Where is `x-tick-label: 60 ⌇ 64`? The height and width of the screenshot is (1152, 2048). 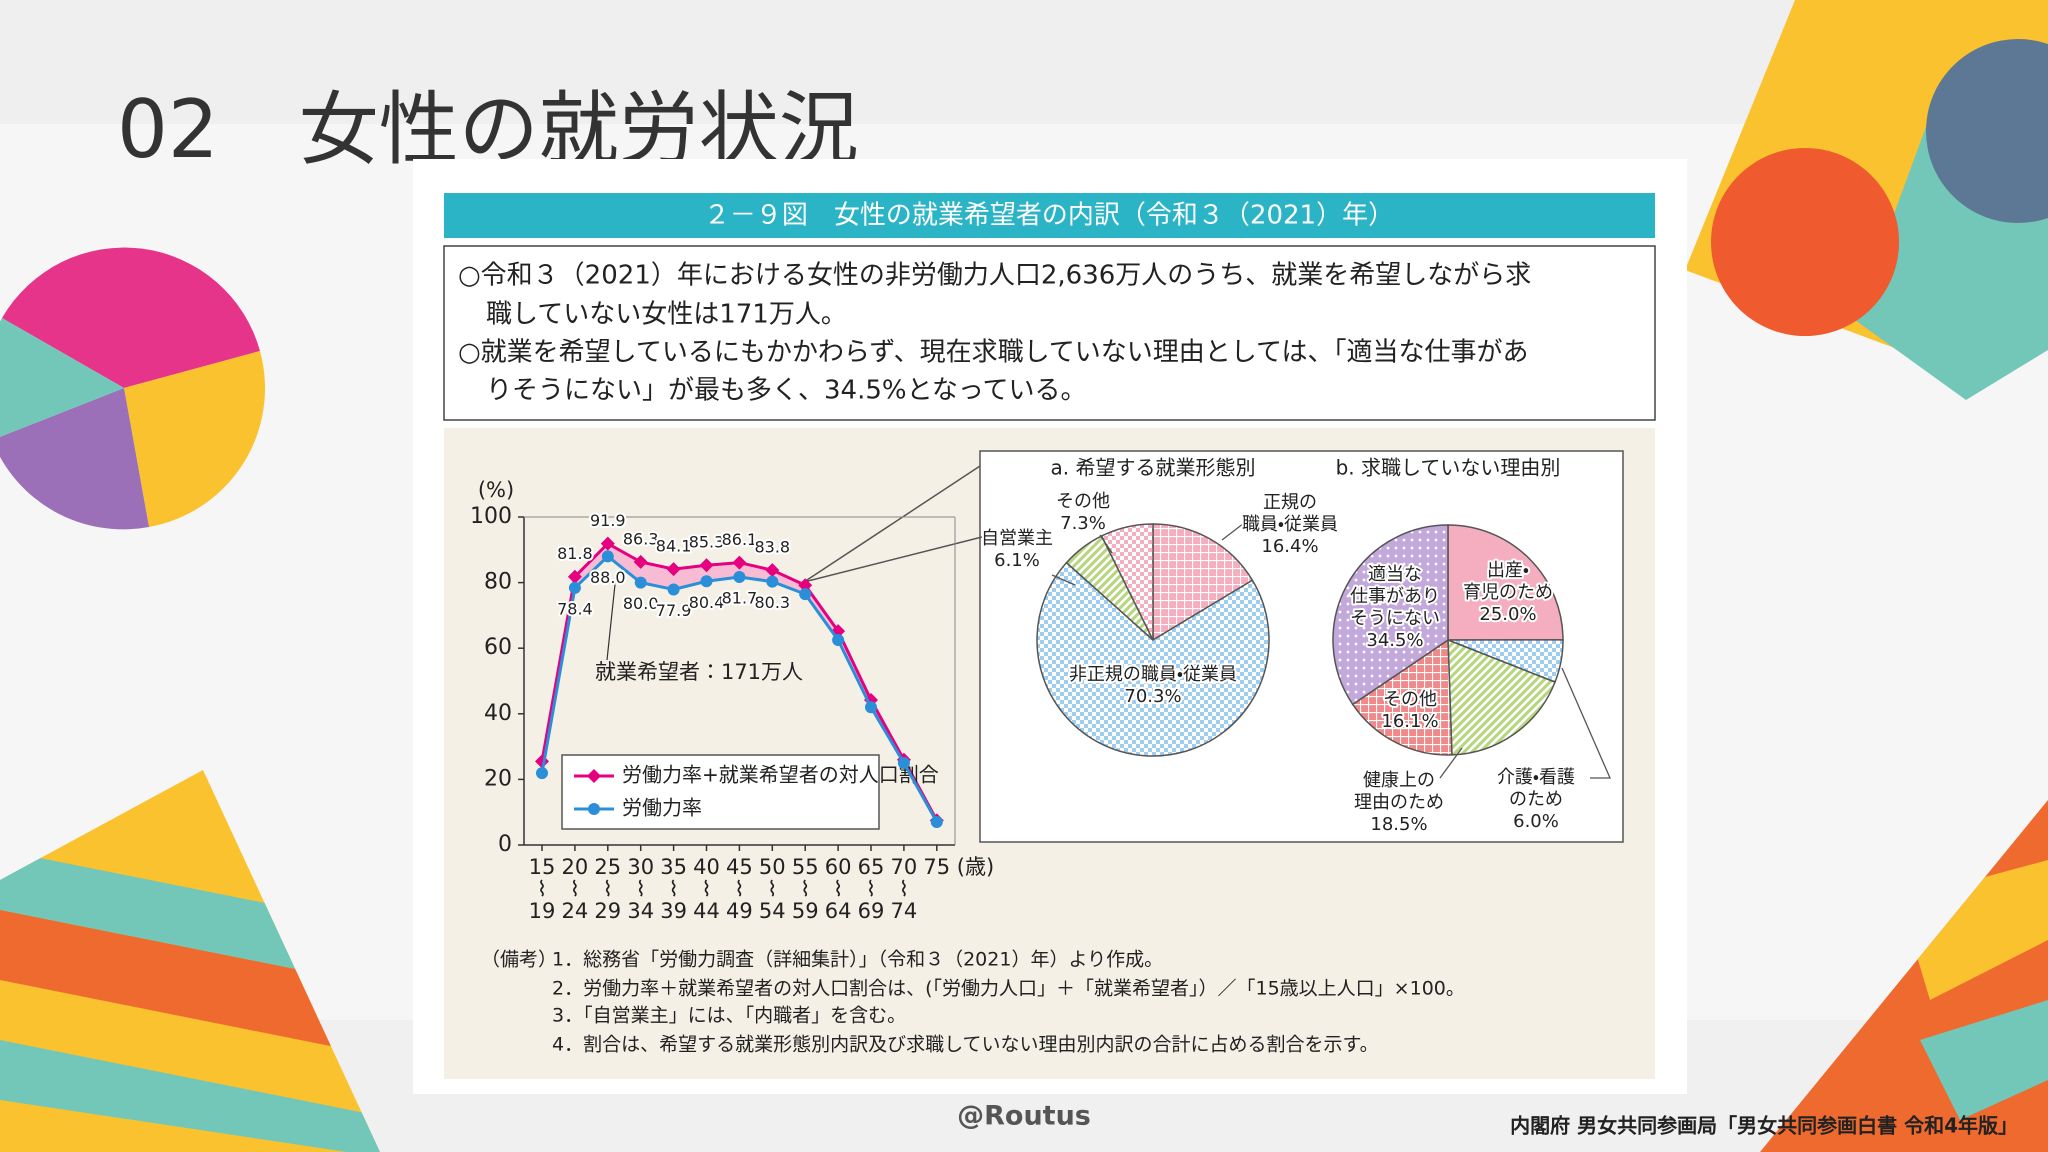
x-tick-label: 60 ⌇ 64 is located at coordinates (838, 889).